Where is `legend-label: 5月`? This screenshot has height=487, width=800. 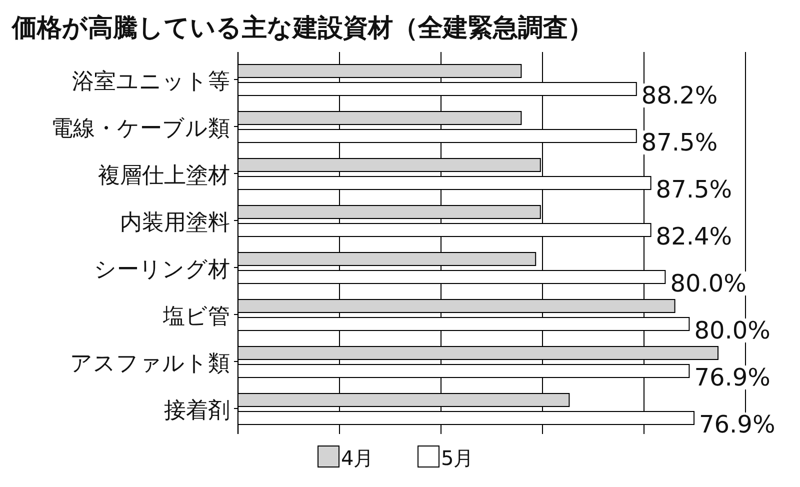
legend-label: 5月 is located at coordinates (457, 458).